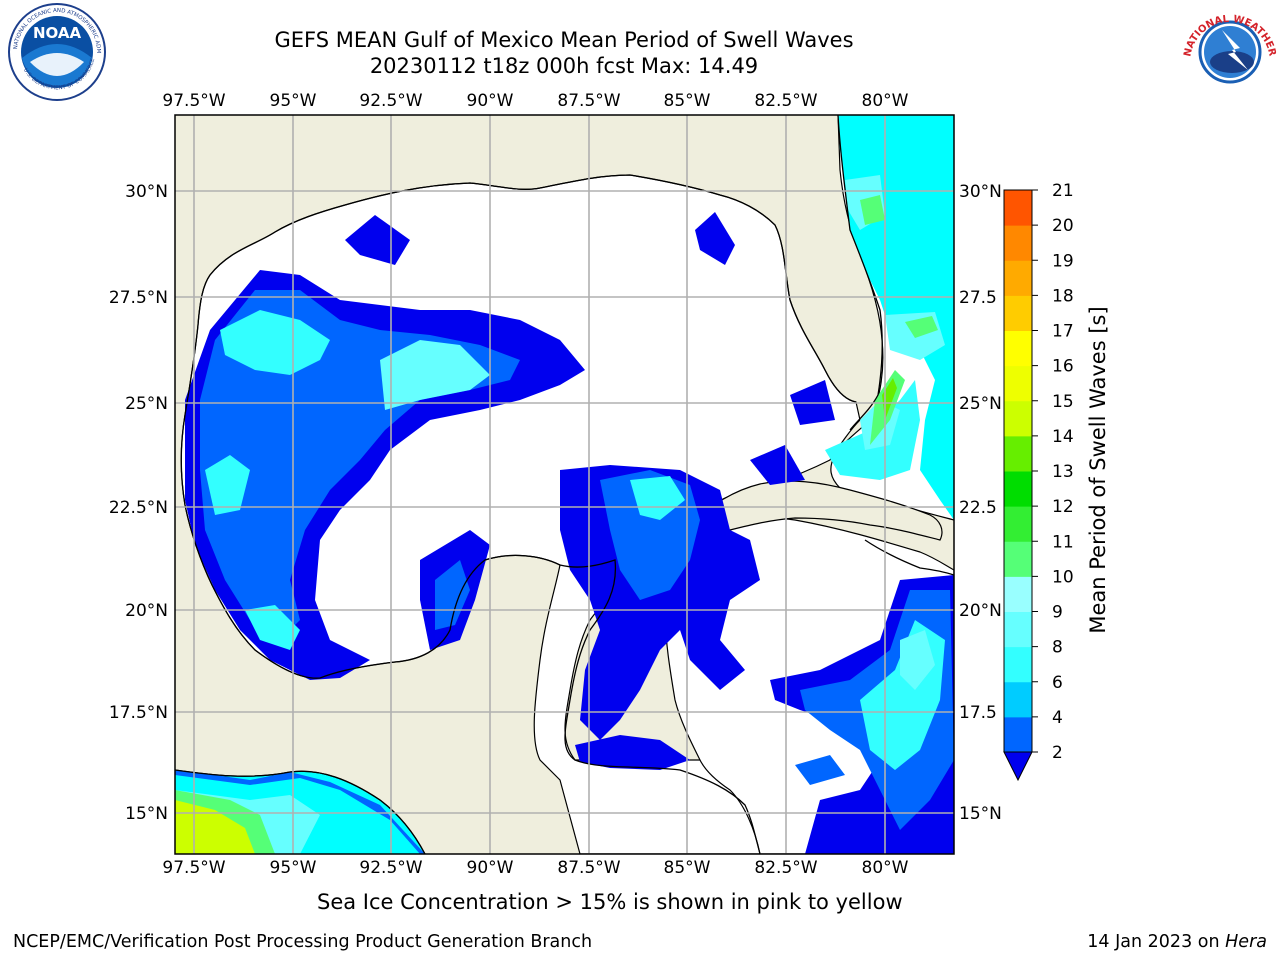 This screenshot has width=1280, height=960. I want to click on colorbar-tick-label: 13, so click(1063, 472).